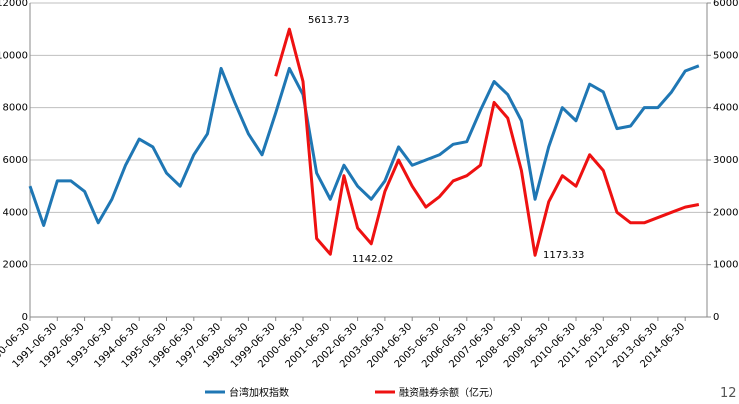  What do you see at coordinates (716, 317) in the screenshot?
I see `y2-tick-label: 0` at bounding box center [716, 317].